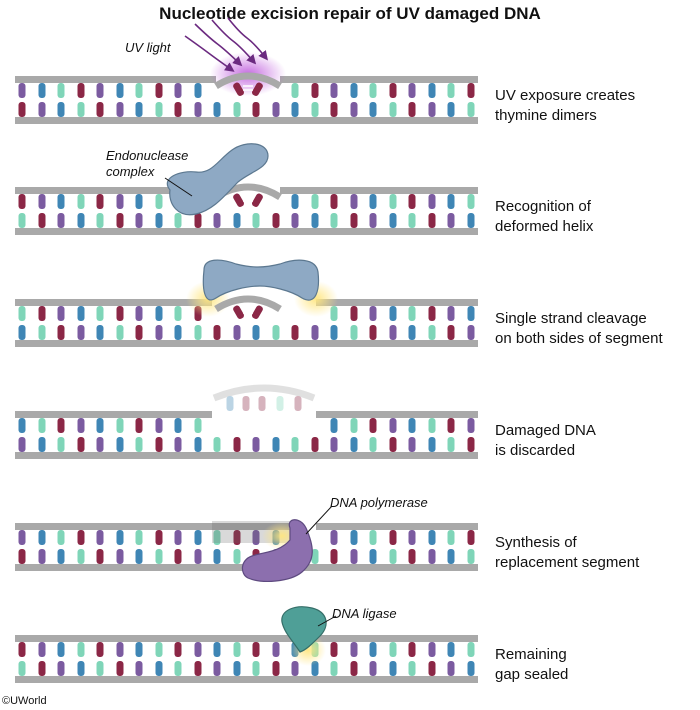 The width and height of the screenshot is (700, 710). Describe the element at coordinates (260, 280) in the screenshot. I see `endonuclease-bound` at that location.